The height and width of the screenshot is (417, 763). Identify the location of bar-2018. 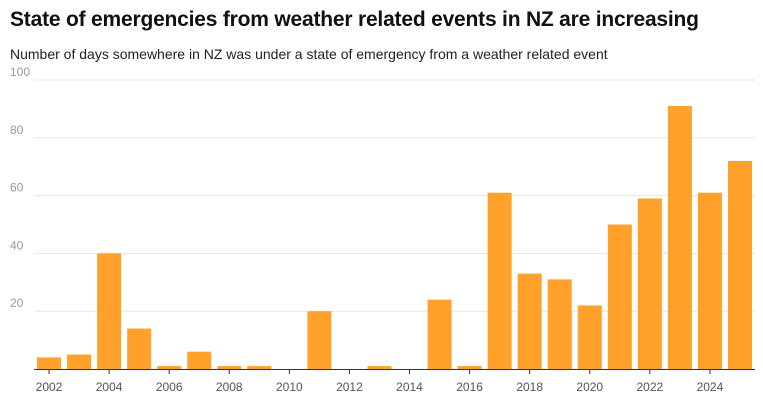
(529, 321).